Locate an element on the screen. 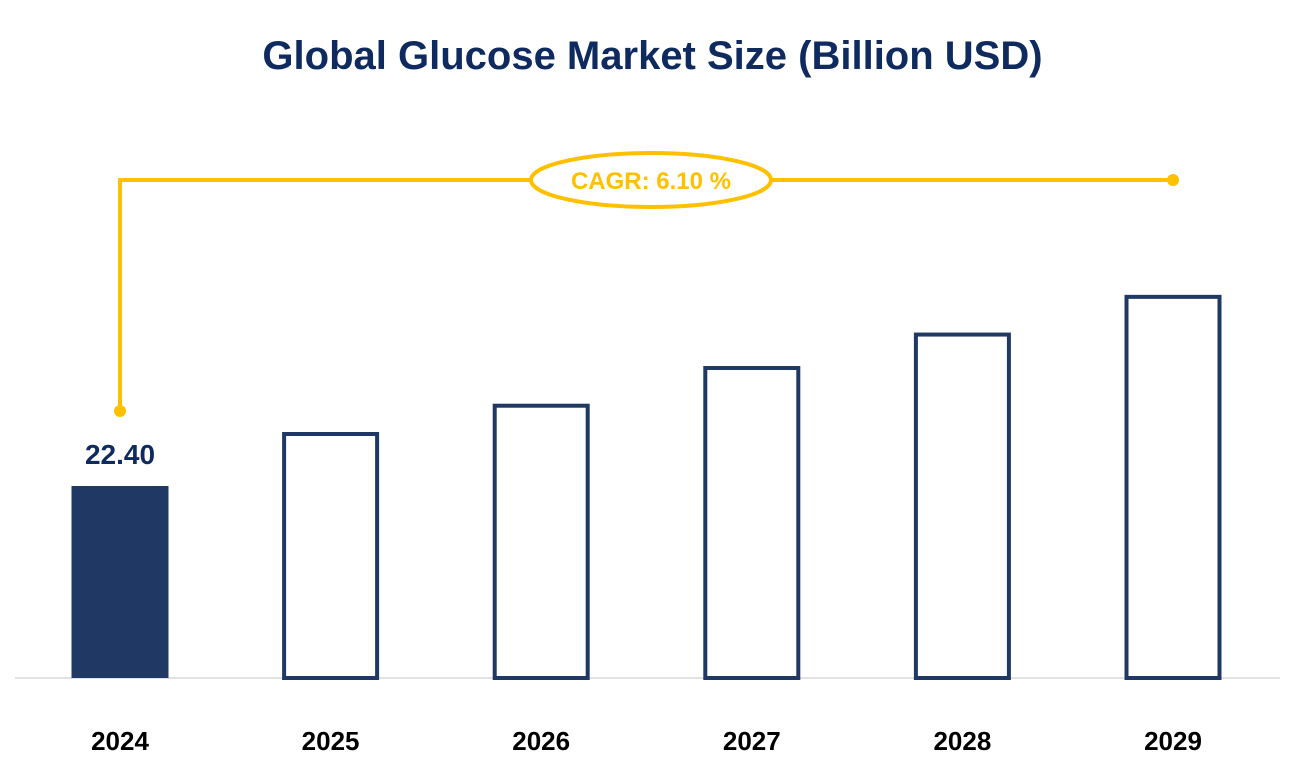  bar-2026 is located at coordinates (541, 541).